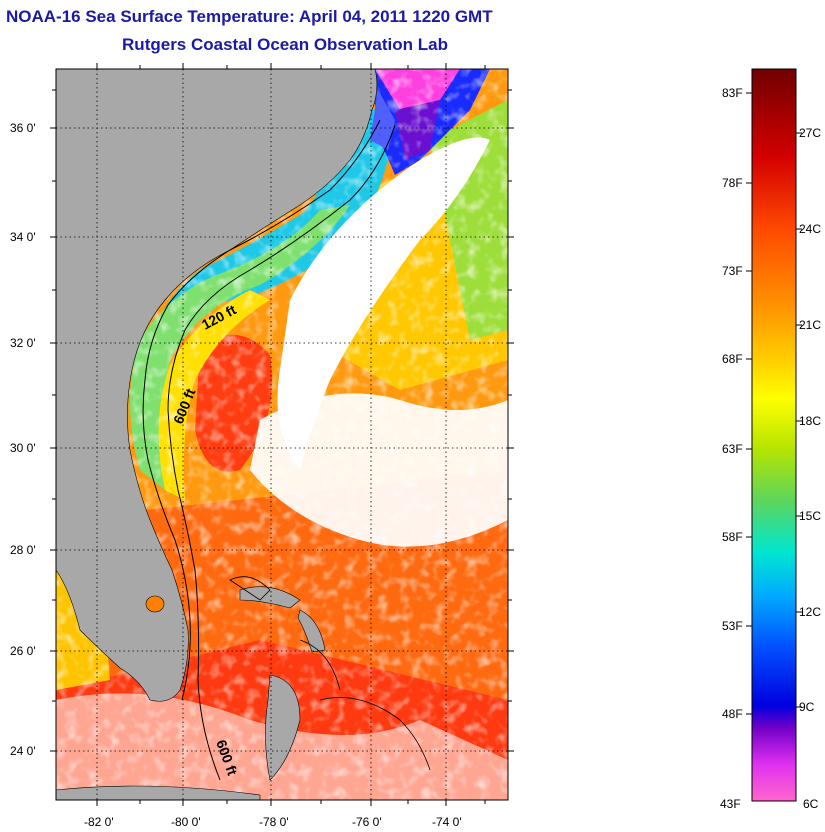 This screenshot has height=832, width=825. What do you see at coordinates (774, 435) in the screenshot?
I see `colorbar-gradient` at bounding box center [774, 435].